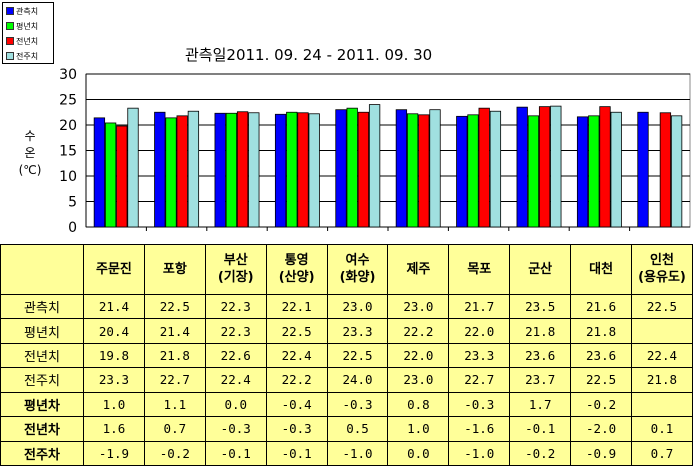 This screenshot has height=468, width=697. I want to click on table-cell: 24.0, so click(357, 380).